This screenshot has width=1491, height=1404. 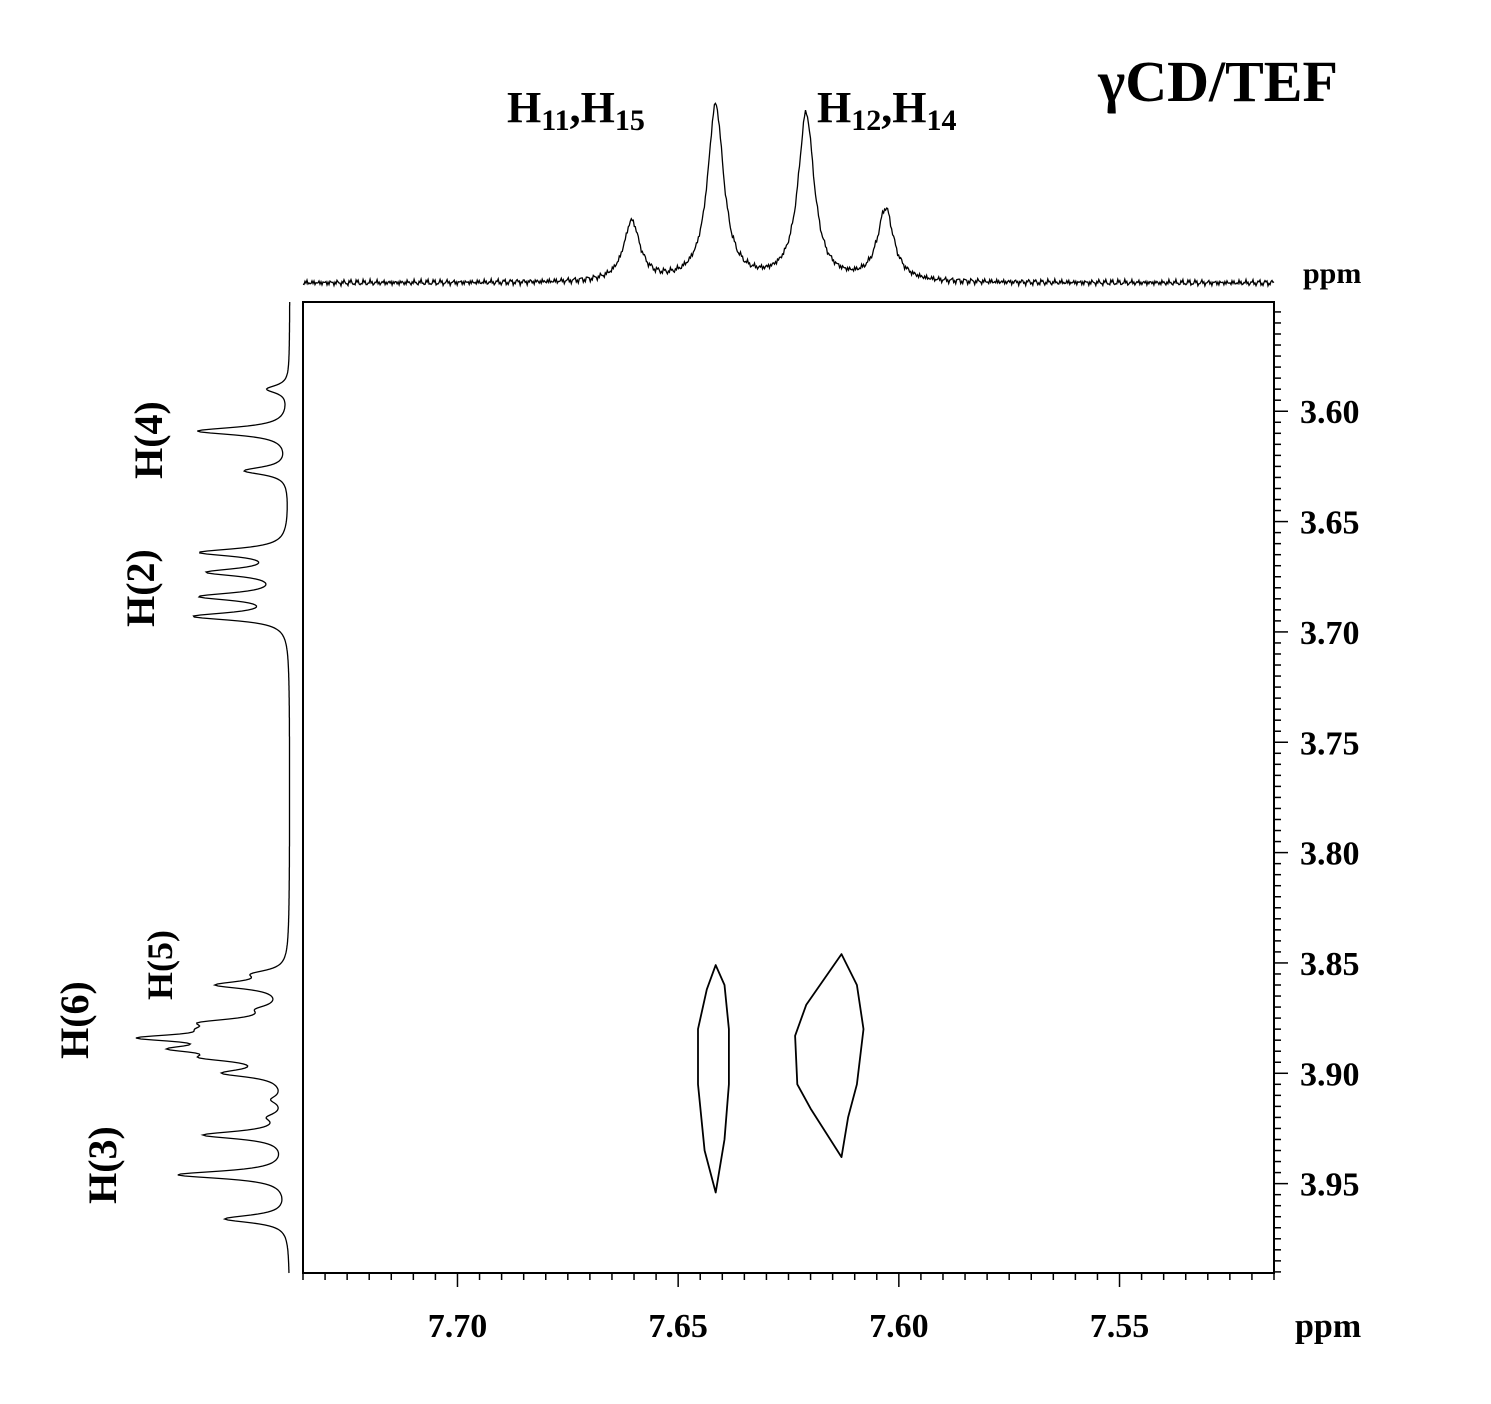 What do you see at coordinates (788, 1309) in the screenshot?
I see `x-axis-ticks: 7.70 7.65 7.60 7.55` at bounding box center [788, 1309].